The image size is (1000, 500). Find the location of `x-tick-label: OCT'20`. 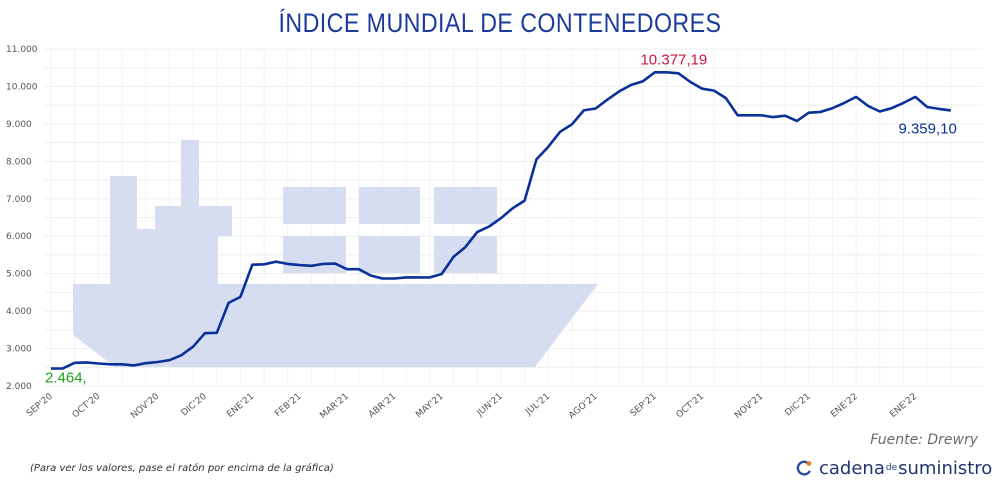

x-tick-label: OCT'20 is located at coordinates (87, 405).